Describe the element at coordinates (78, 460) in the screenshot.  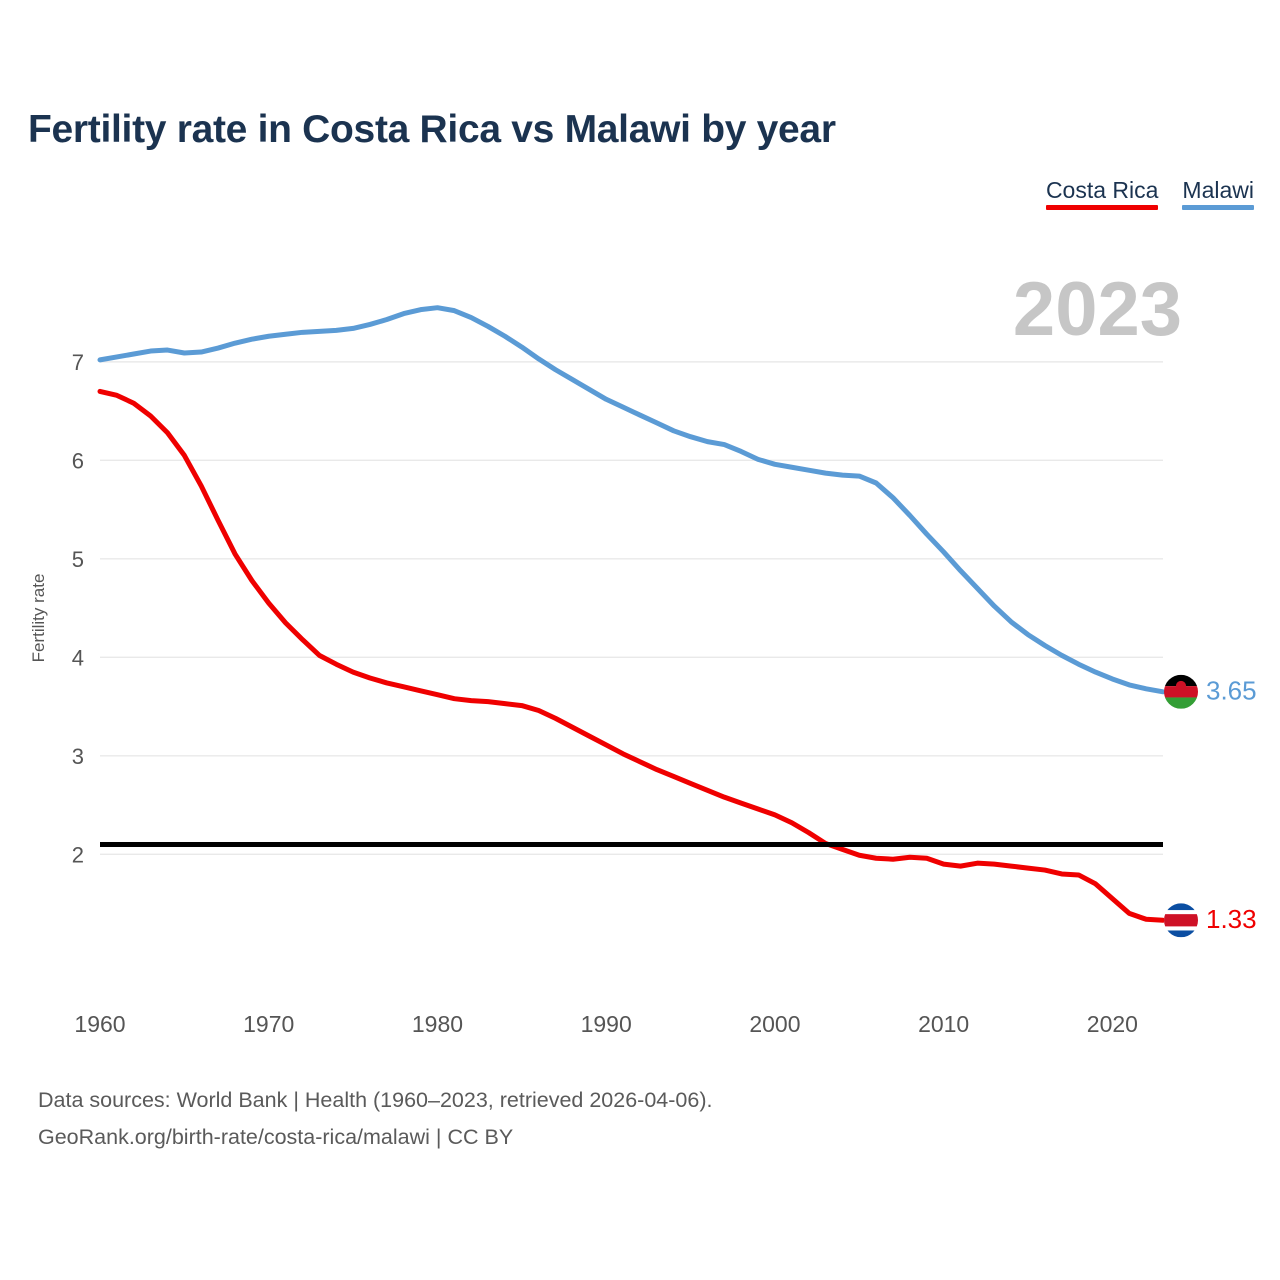
I see `y-tick-label-6: 6` at that location.